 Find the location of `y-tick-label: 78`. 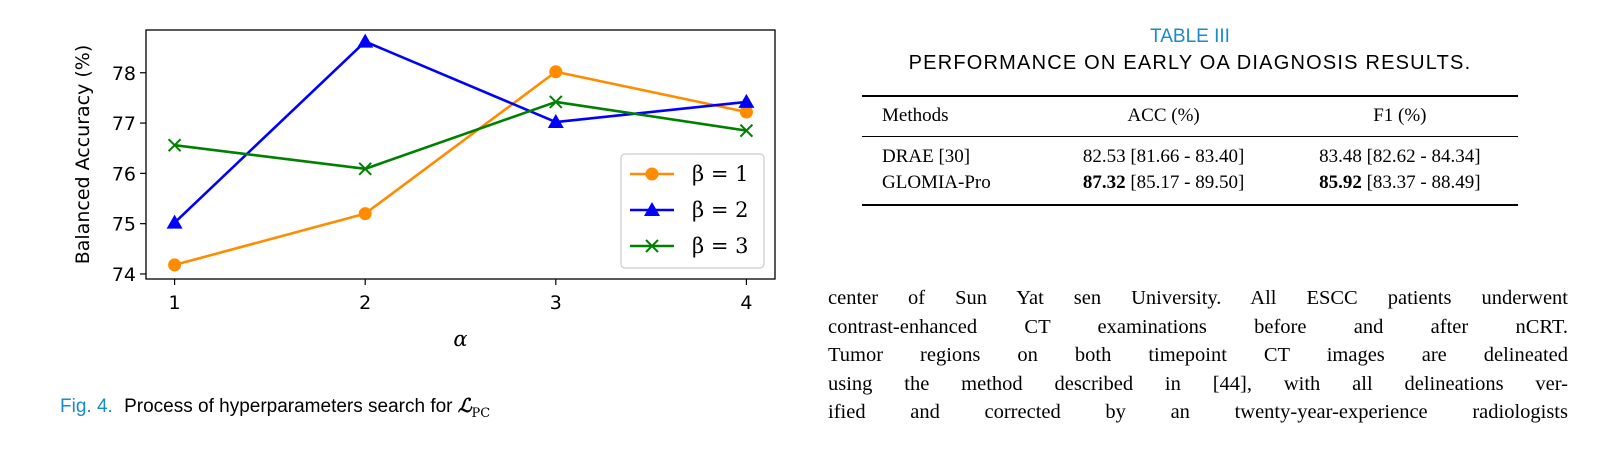

y-tick-label: 78 is located at coordinates (124, 74).